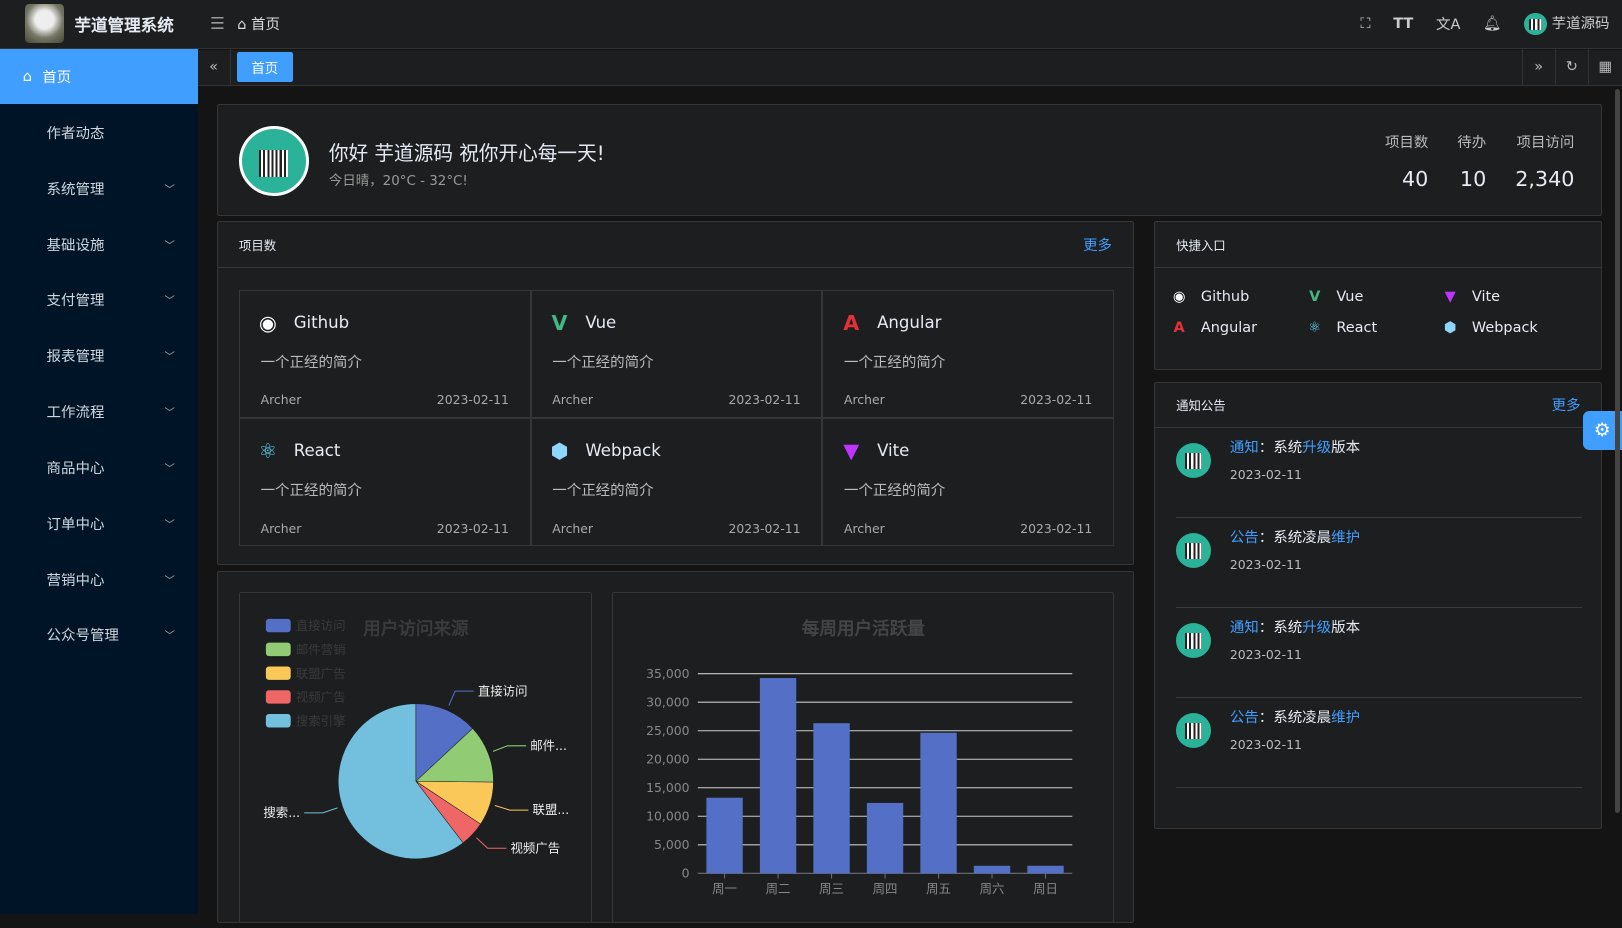 The width and height of the screenshot is (1622, 928). What do you see at coordinates (1403, 23) in the screenshot?
I see `font-size-icon: TT` at bounding box center [1403, 23].